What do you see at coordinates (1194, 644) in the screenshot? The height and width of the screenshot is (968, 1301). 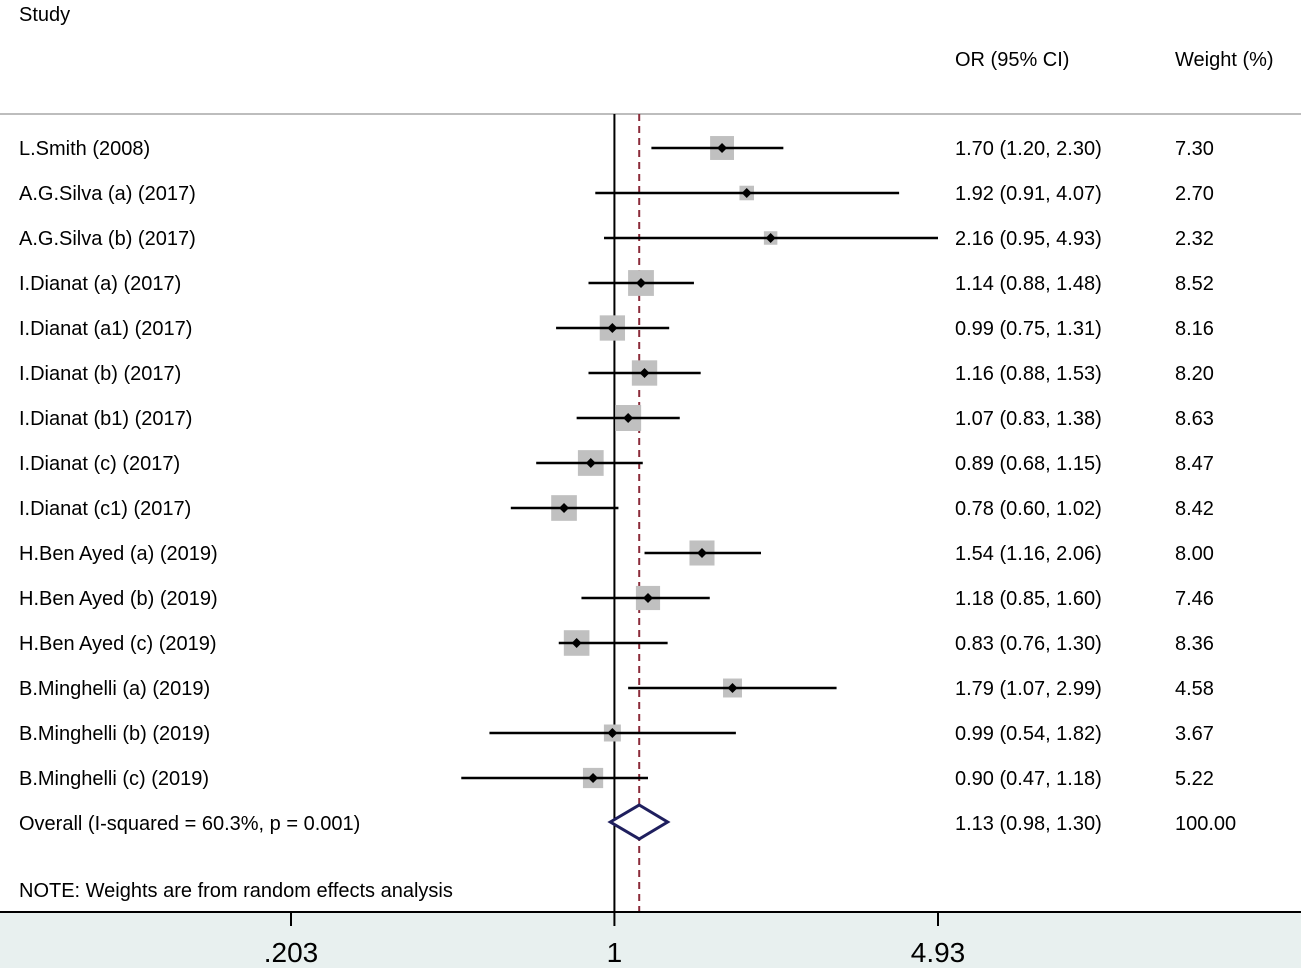 I see `study-weight-text: 8.36` at bounding box center [1194, 644].